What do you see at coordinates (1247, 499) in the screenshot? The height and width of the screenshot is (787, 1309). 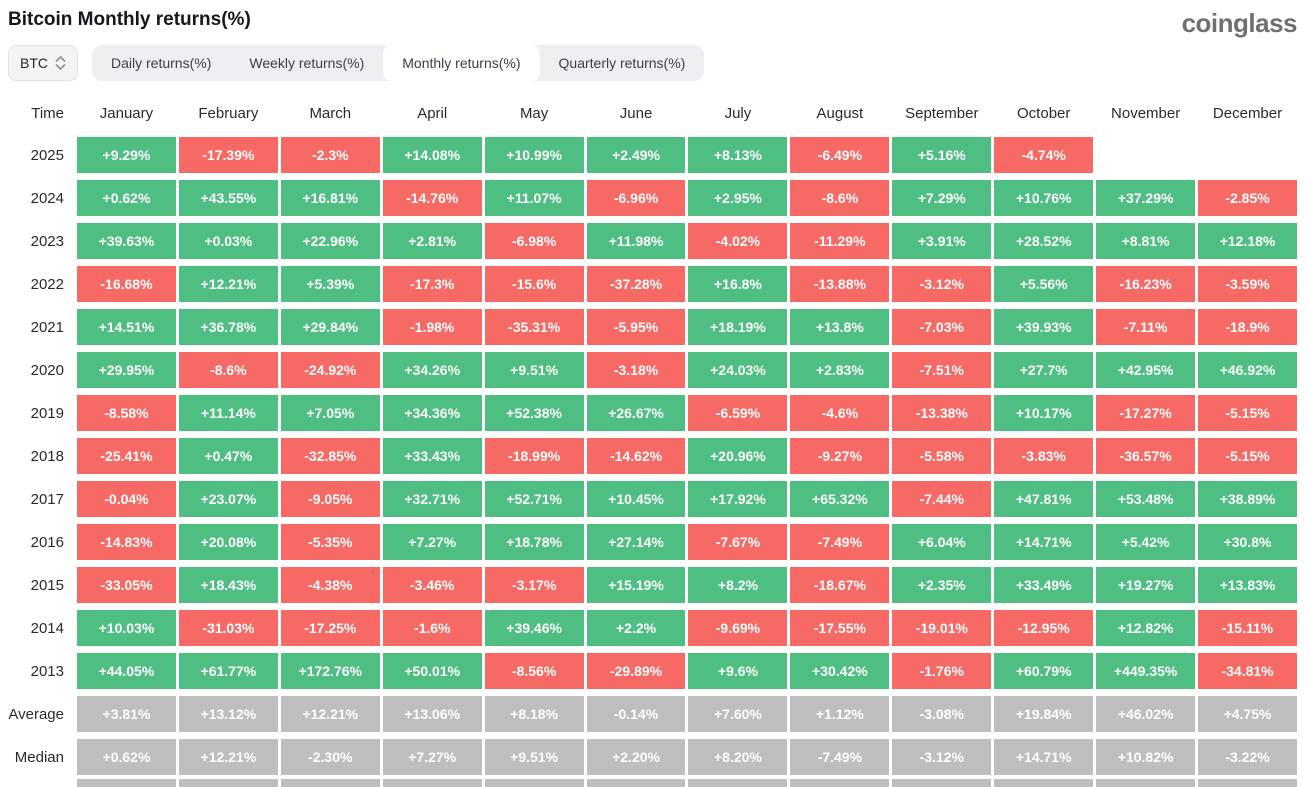 I see `cell-2017-december: +38.89%` at bounding box center [1247, 499].